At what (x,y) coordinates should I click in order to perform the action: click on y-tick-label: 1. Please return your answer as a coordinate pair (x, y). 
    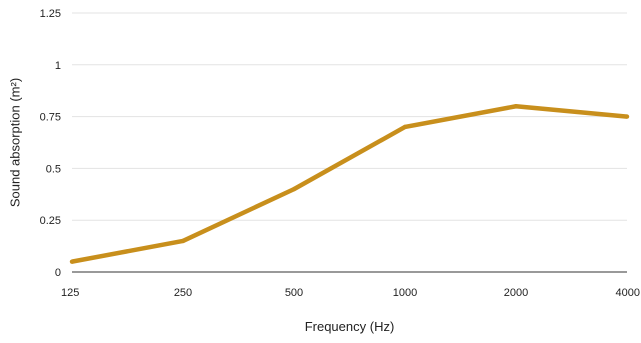
    Looking at the image, I should click on (58, 66).